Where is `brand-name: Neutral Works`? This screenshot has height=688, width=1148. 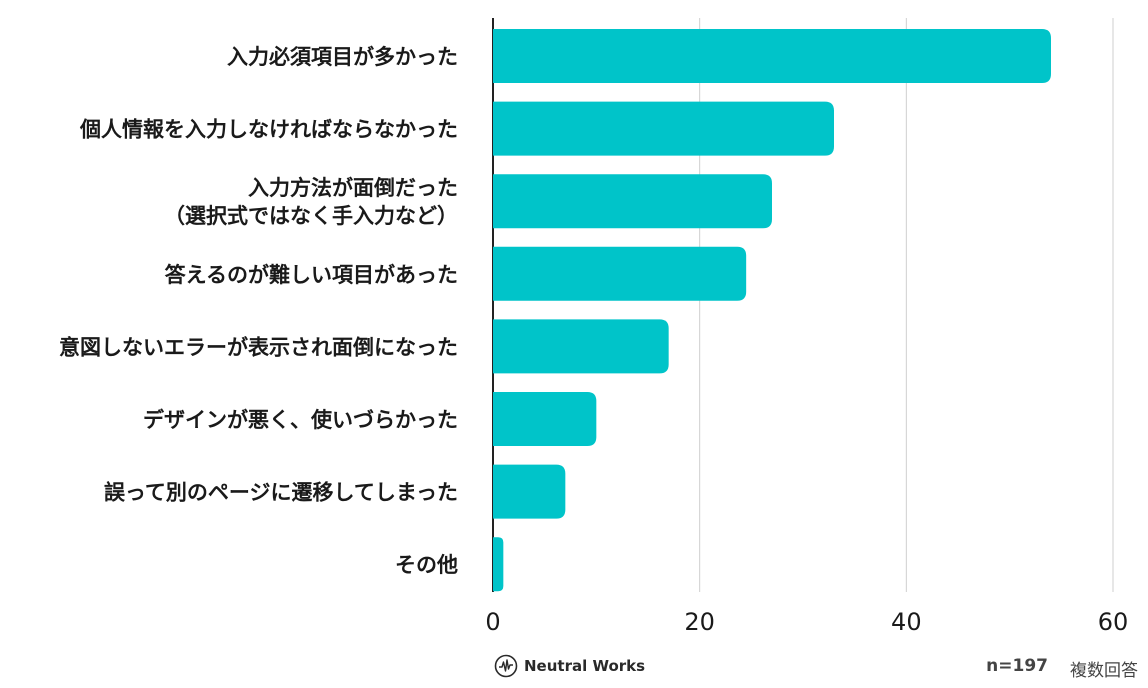 brand-name: Neutral Works is located at coordinates (585, 666).